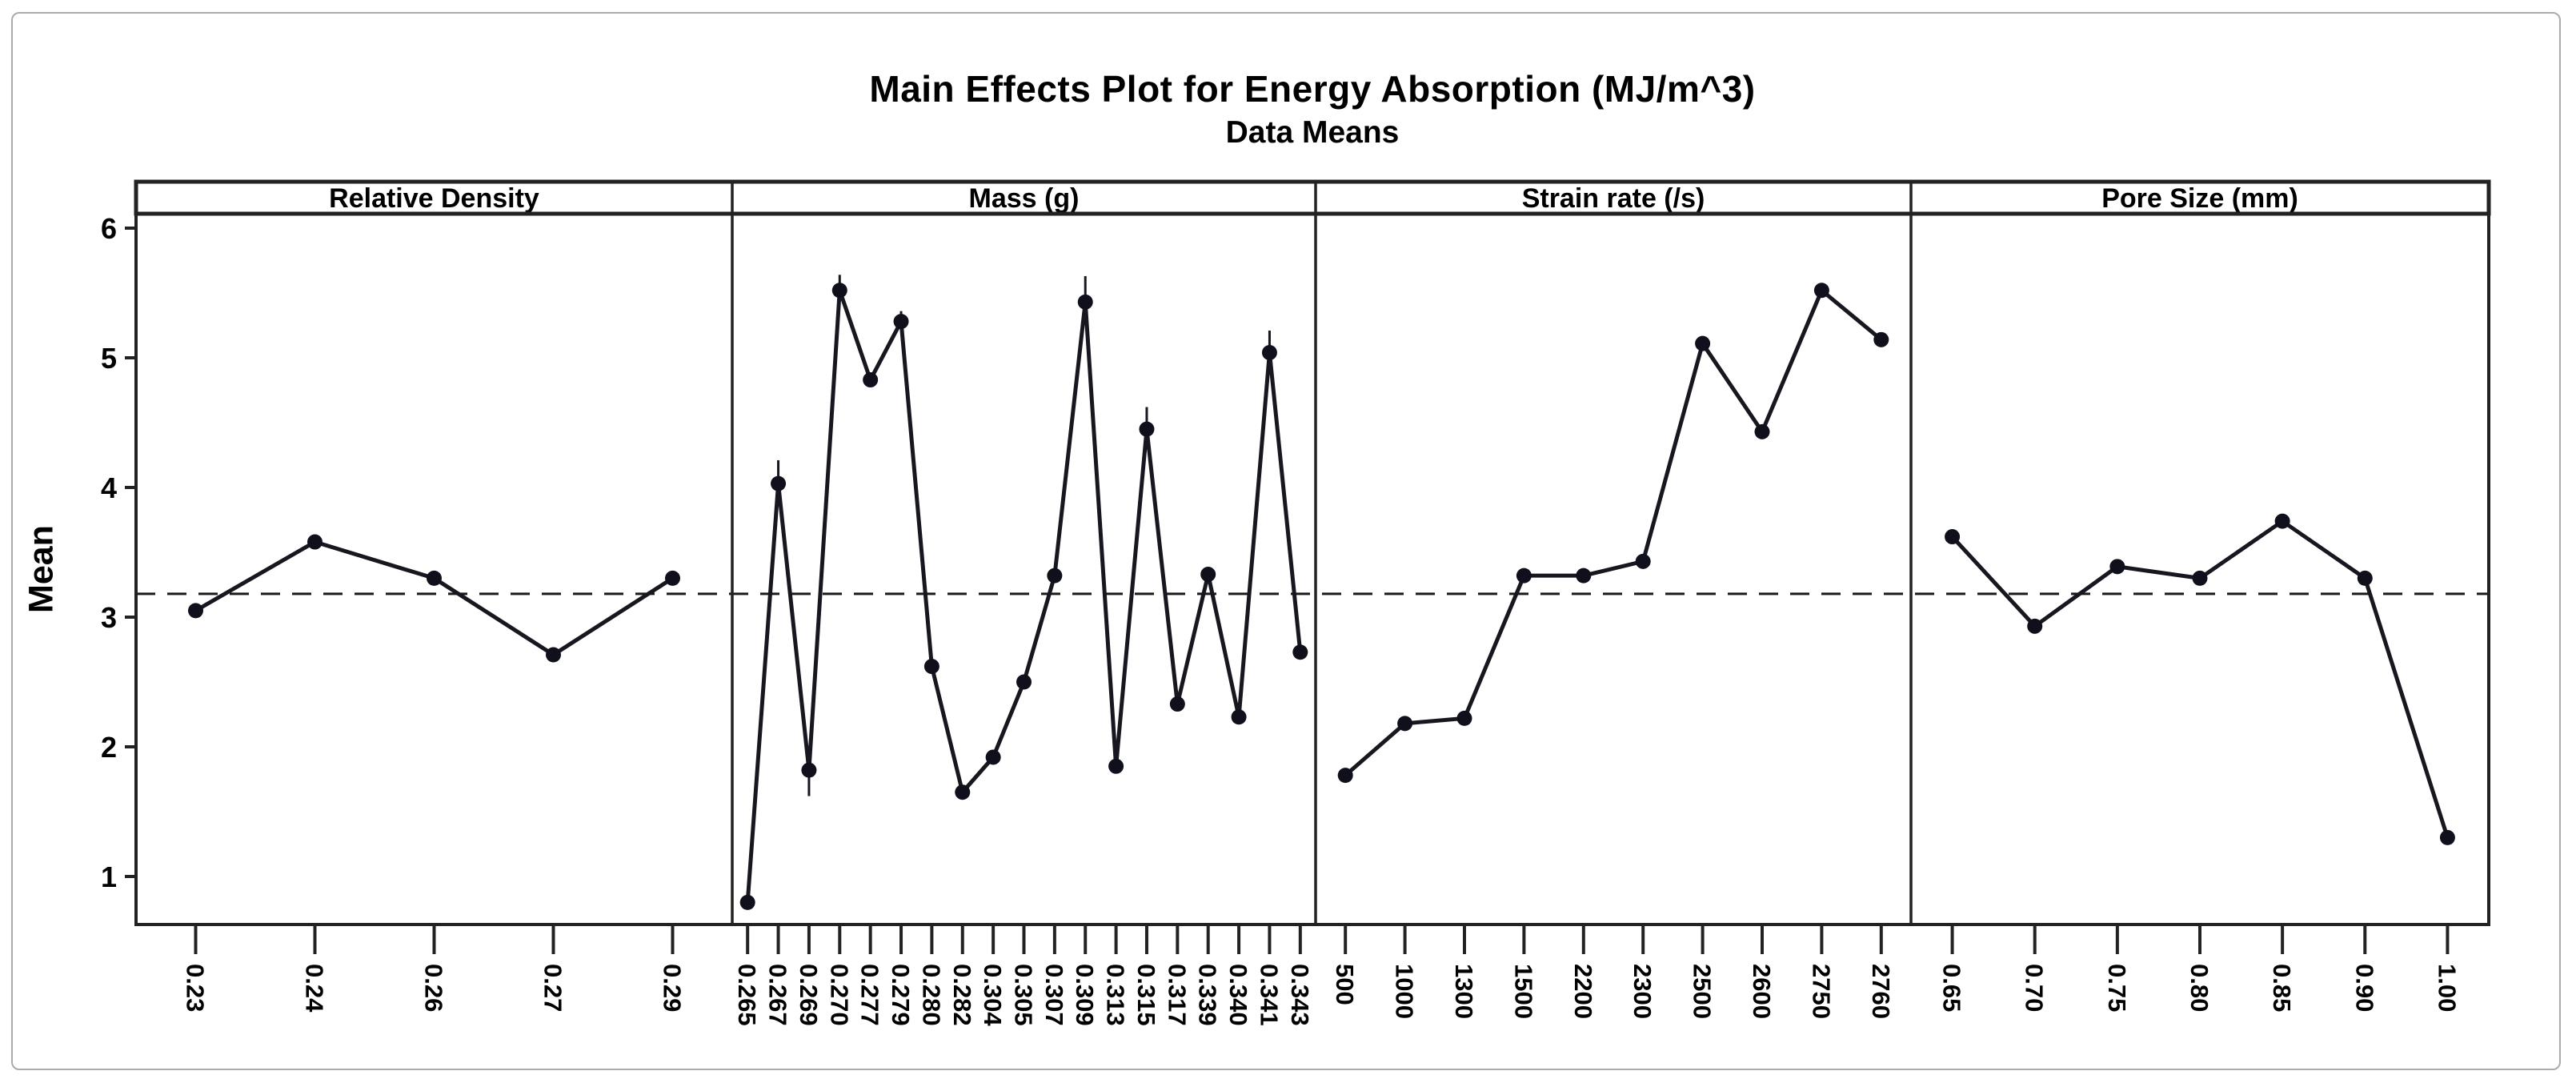 The width and height of the screenshot is (2576, 1083). What do you see at coordinates (1146, 995) in the screenshot?
I see `x-tick-label: 0.315` at bounding box center [1146, 995].